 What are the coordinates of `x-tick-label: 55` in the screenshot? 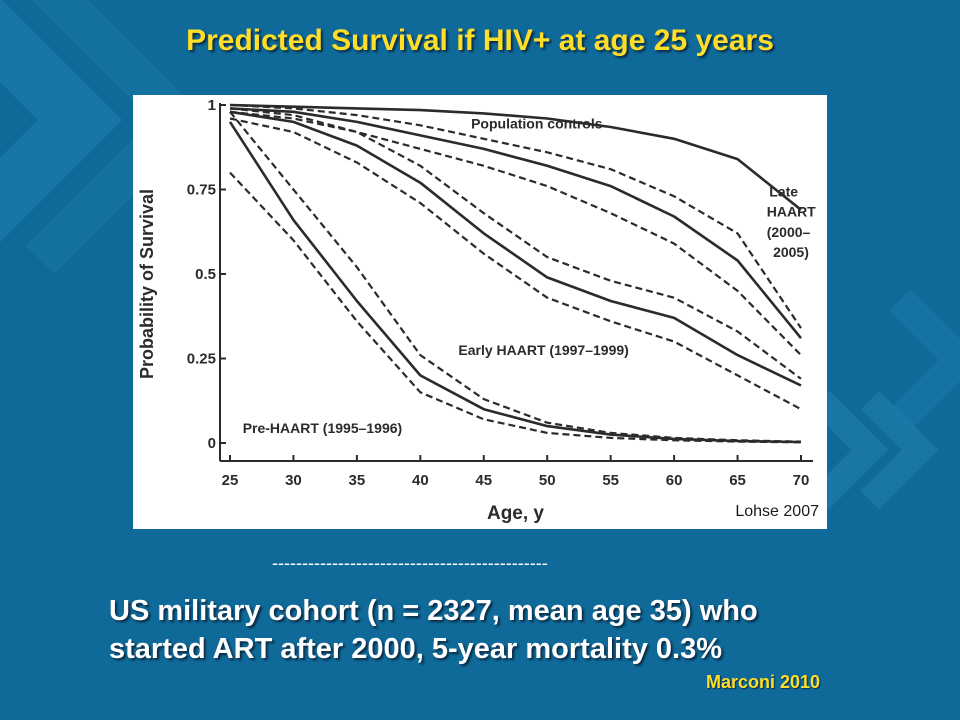 It's located at (610, 480).